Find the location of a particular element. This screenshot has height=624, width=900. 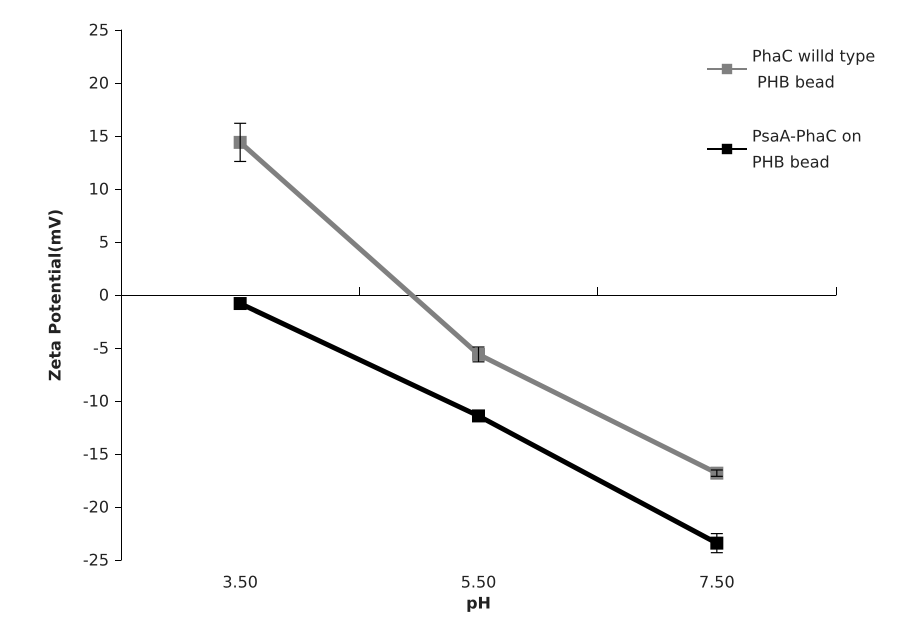

legend-label: PsaA-PhaC on PHB bead is located at coordinates (809, 149).